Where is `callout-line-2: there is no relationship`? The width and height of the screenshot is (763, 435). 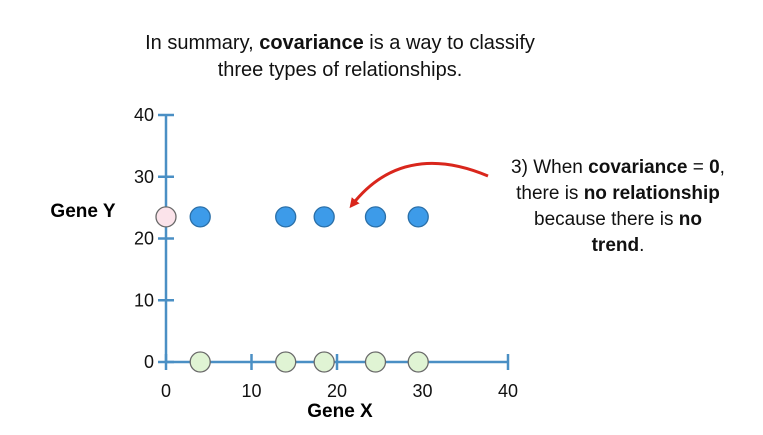
callout-line-2: there is no relationship is located at coordinates (618, 194).